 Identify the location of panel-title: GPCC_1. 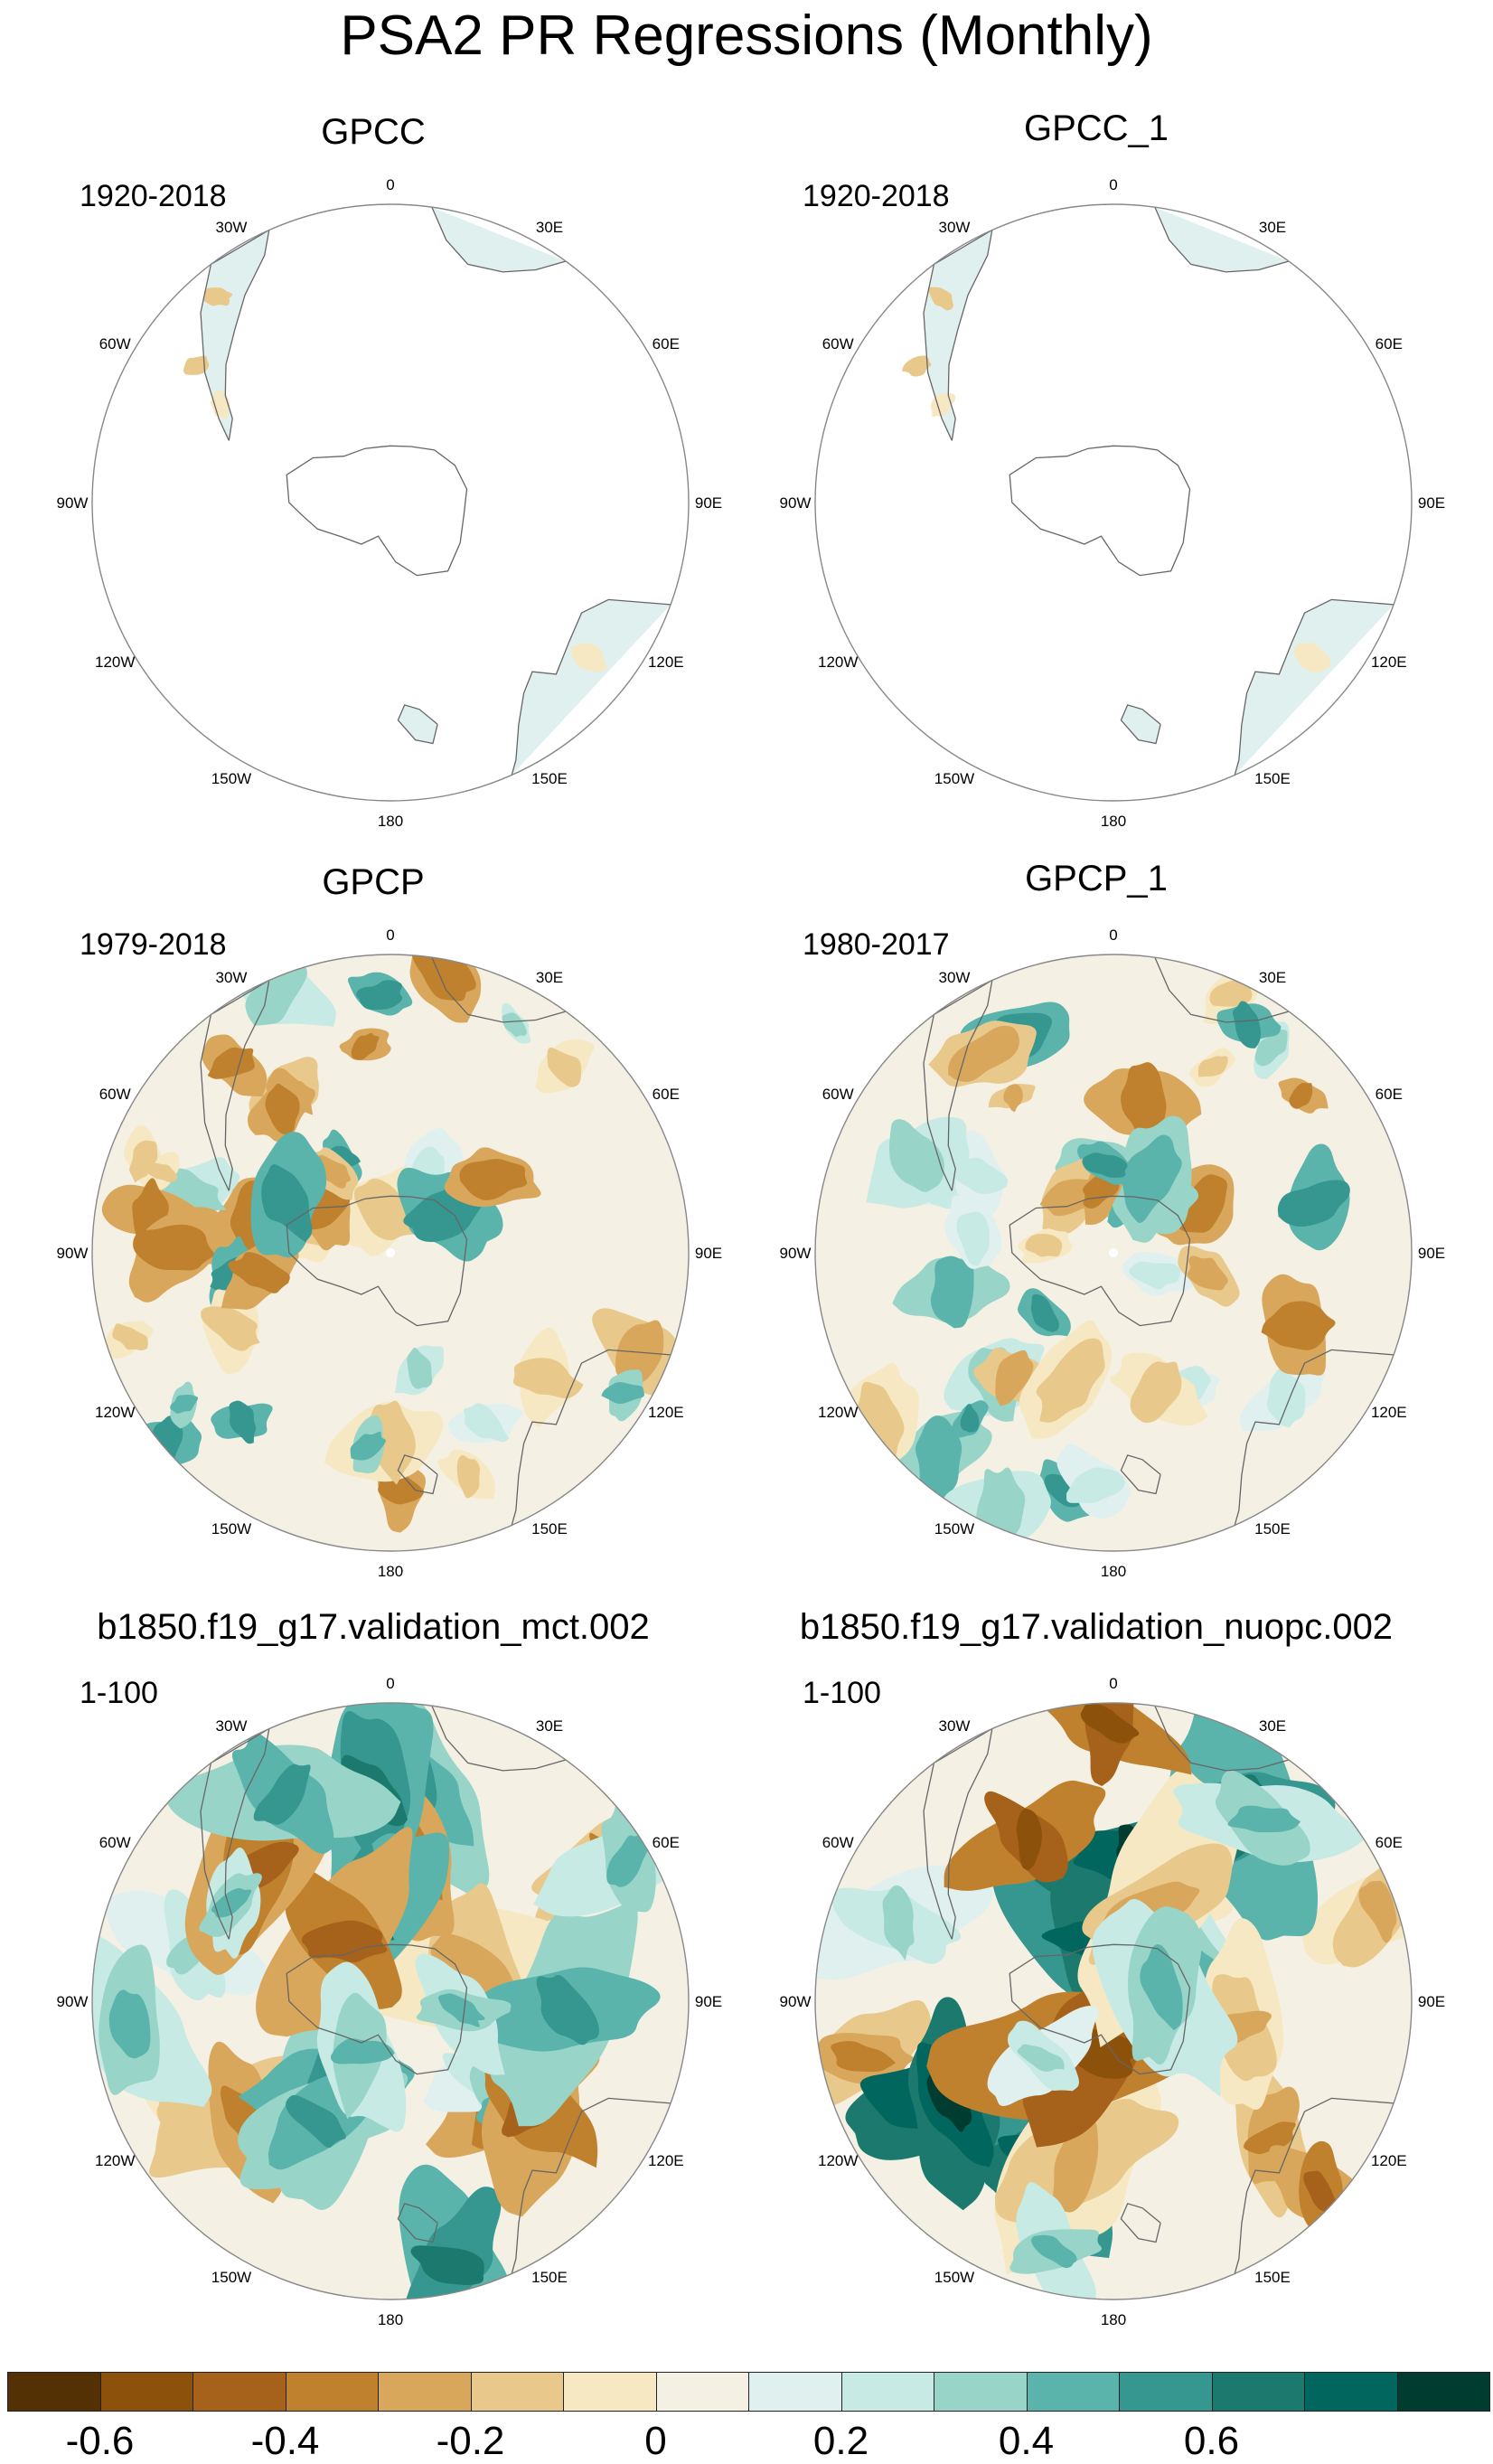
(1096, 128).